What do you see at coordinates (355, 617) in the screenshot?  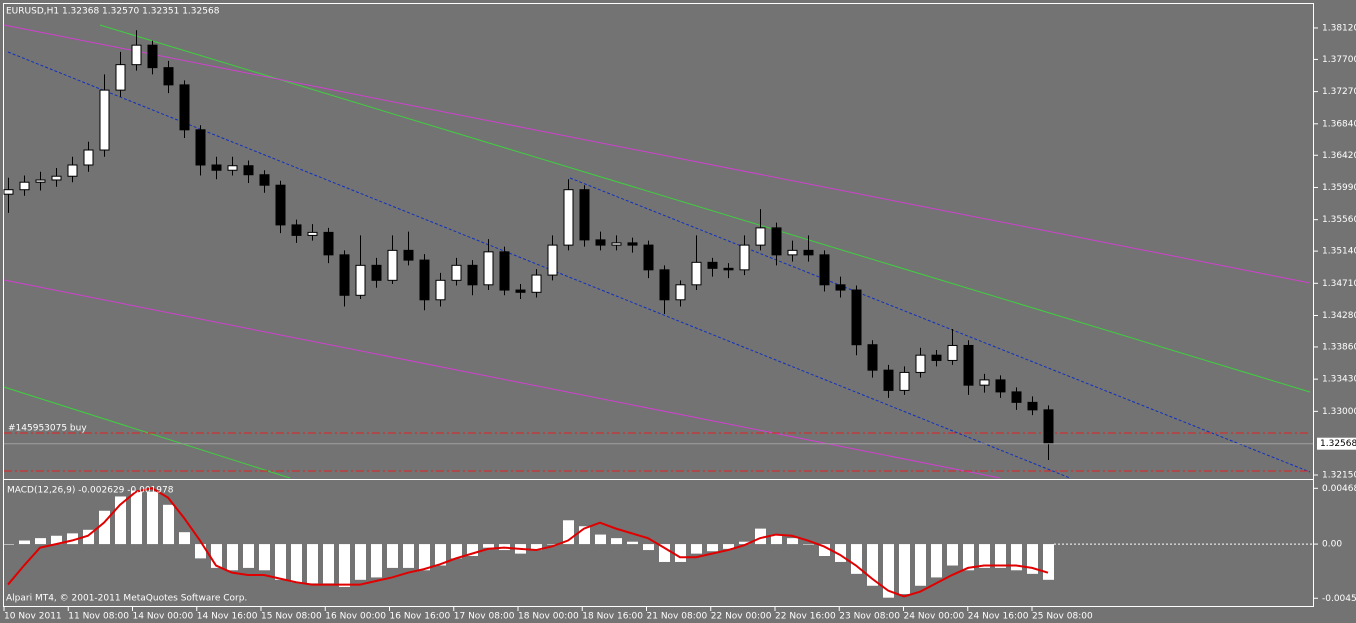 I see `x-tick-label: 16 Nov 00:00` at bounding box center [355, 617].